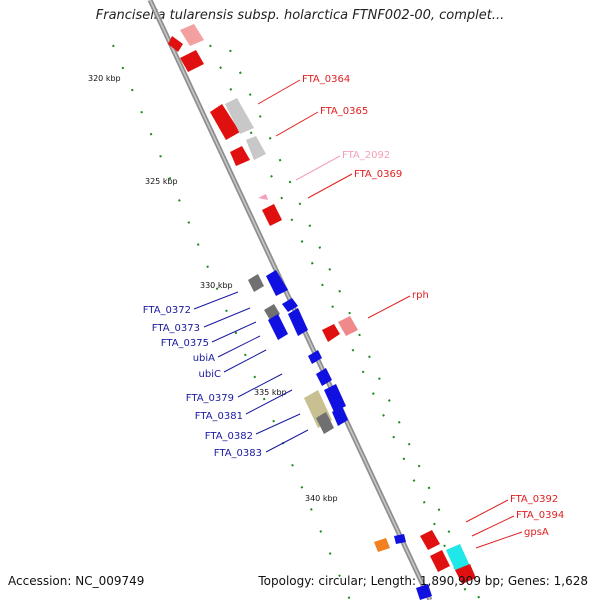 The width and height of the screenshot is (600, 600). What do you see at coordinates (270, 392) in the screenshot?
I see `ruler-label: 335 kbp` at bounding box center [270, 392].